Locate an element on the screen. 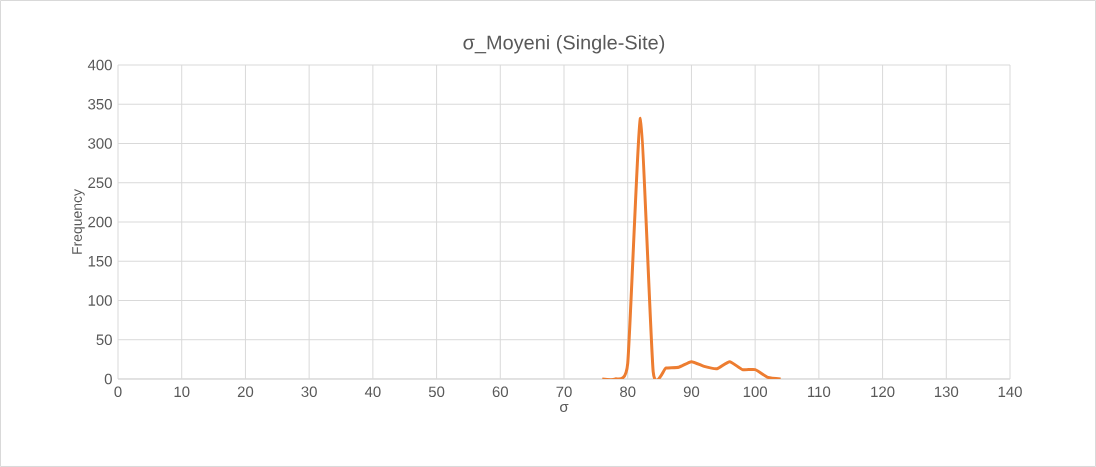 The height and width of the screenshot is (467, 1096). x-tick-label: 30 is located at coordinates (309, 392).